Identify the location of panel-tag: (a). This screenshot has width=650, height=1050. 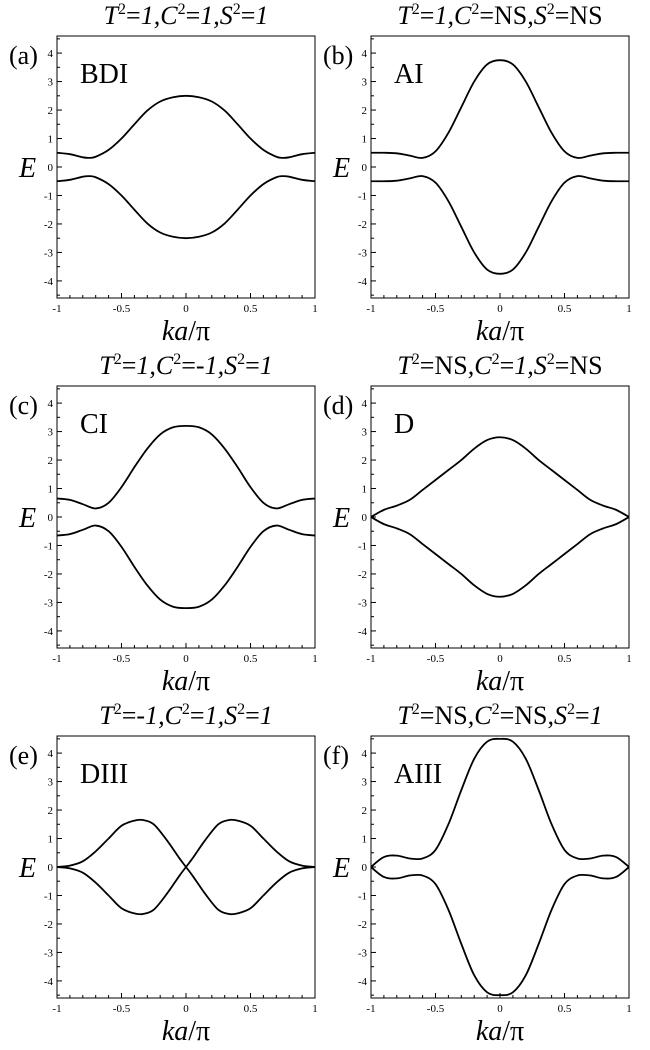
(23, 55).